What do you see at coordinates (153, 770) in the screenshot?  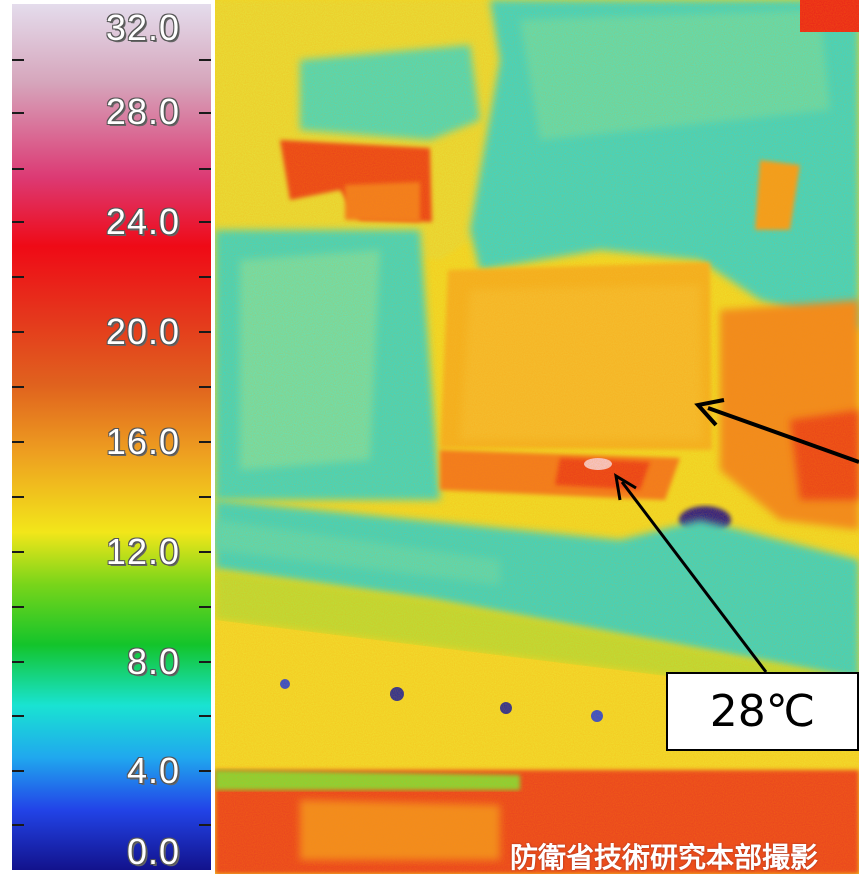 I see `legend-label-4: 4.0` at bounding box center [153, 770].